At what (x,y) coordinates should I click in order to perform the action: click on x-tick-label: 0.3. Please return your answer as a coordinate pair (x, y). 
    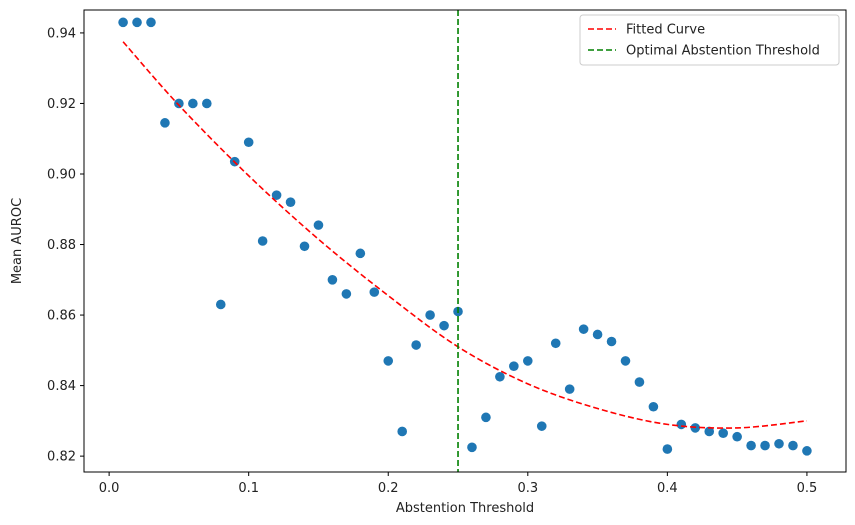
    Looking at the image, I should click on (527, 488).